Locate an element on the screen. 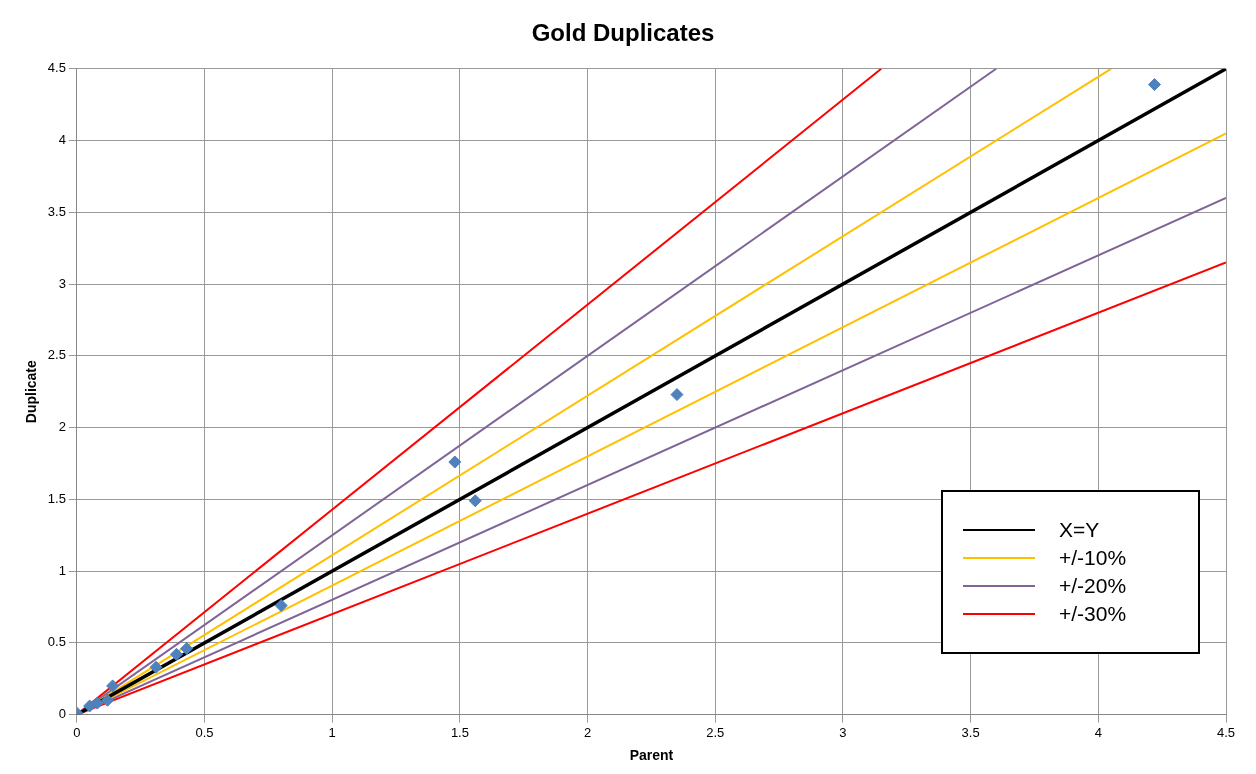 This screenshot has height=774, width=1256. y-tick-label: 0.5 is located at coordinates (56, 642).